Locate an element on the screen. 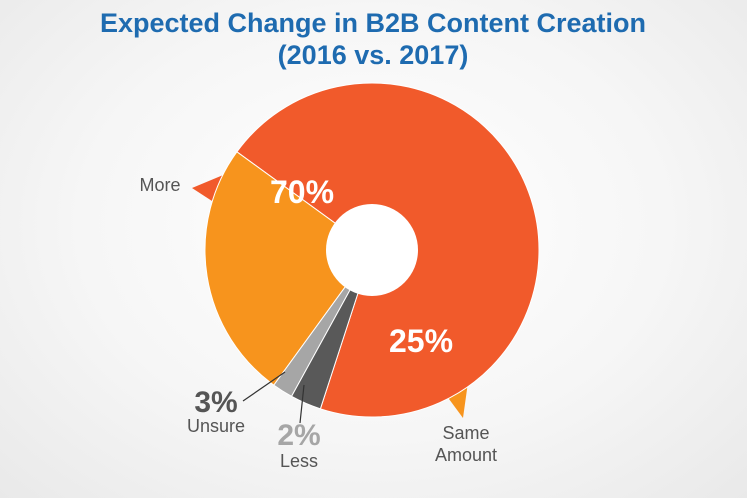  slice-label-unsure-pct: 3% is located at coordinates (215, 402).